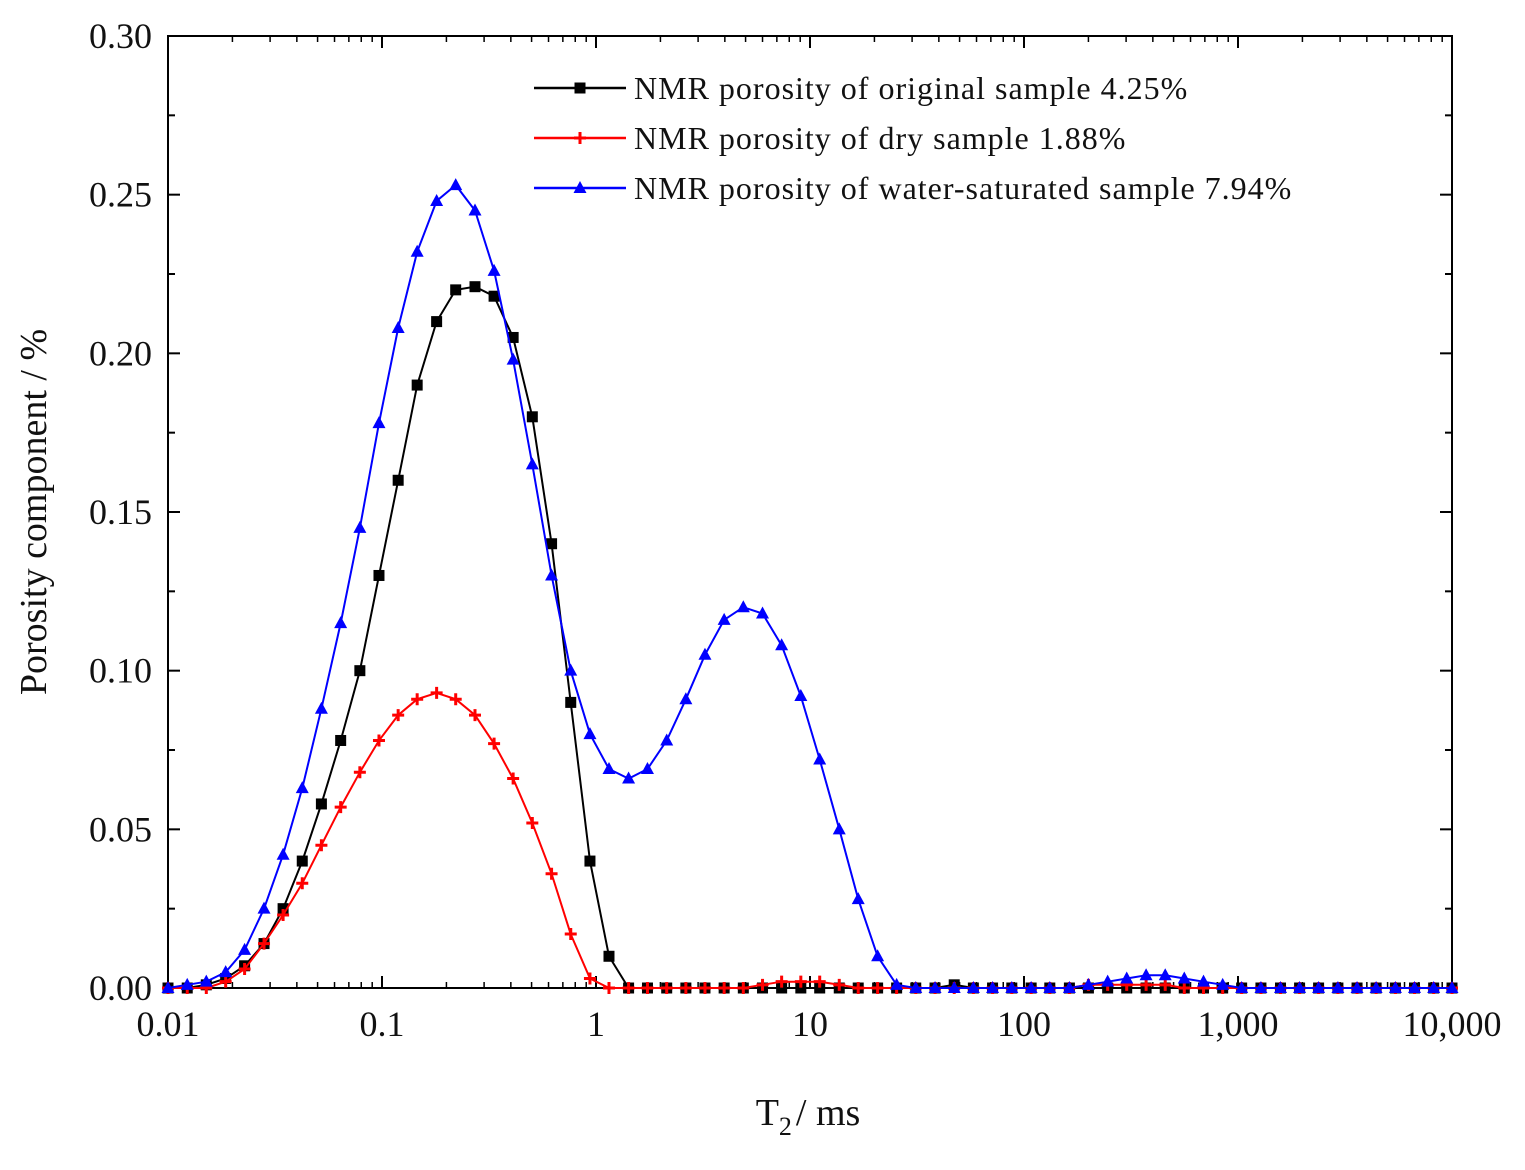 This screenshot has height=1170, width=1525. Describe the element at coordinates (120, 988) in the screenshot. I see `y-tick-label: 0.00` at that location.